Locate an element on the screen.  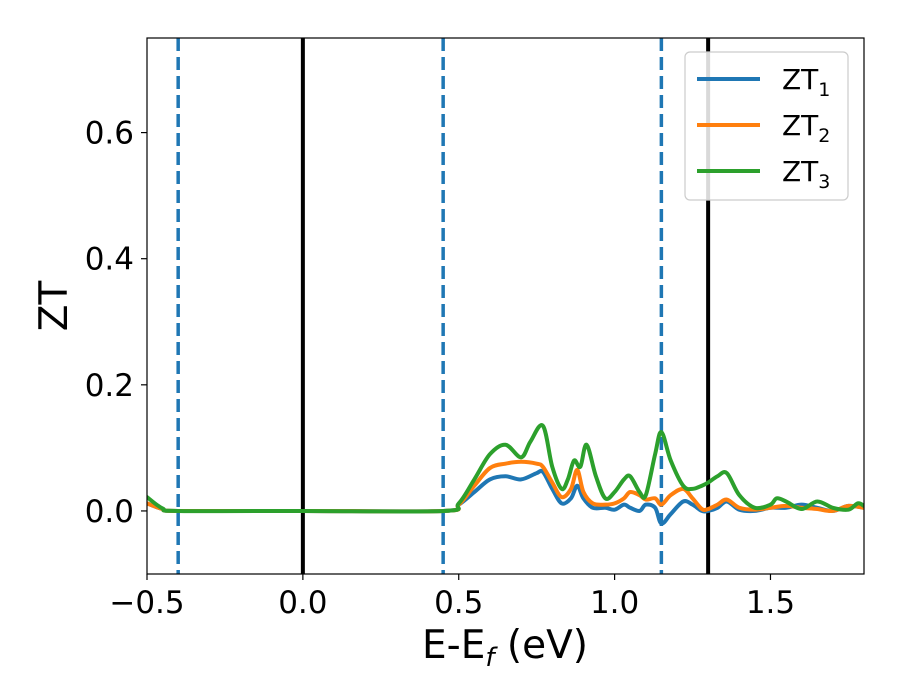
series-line-zt3 is located at coordinates (505, 468).